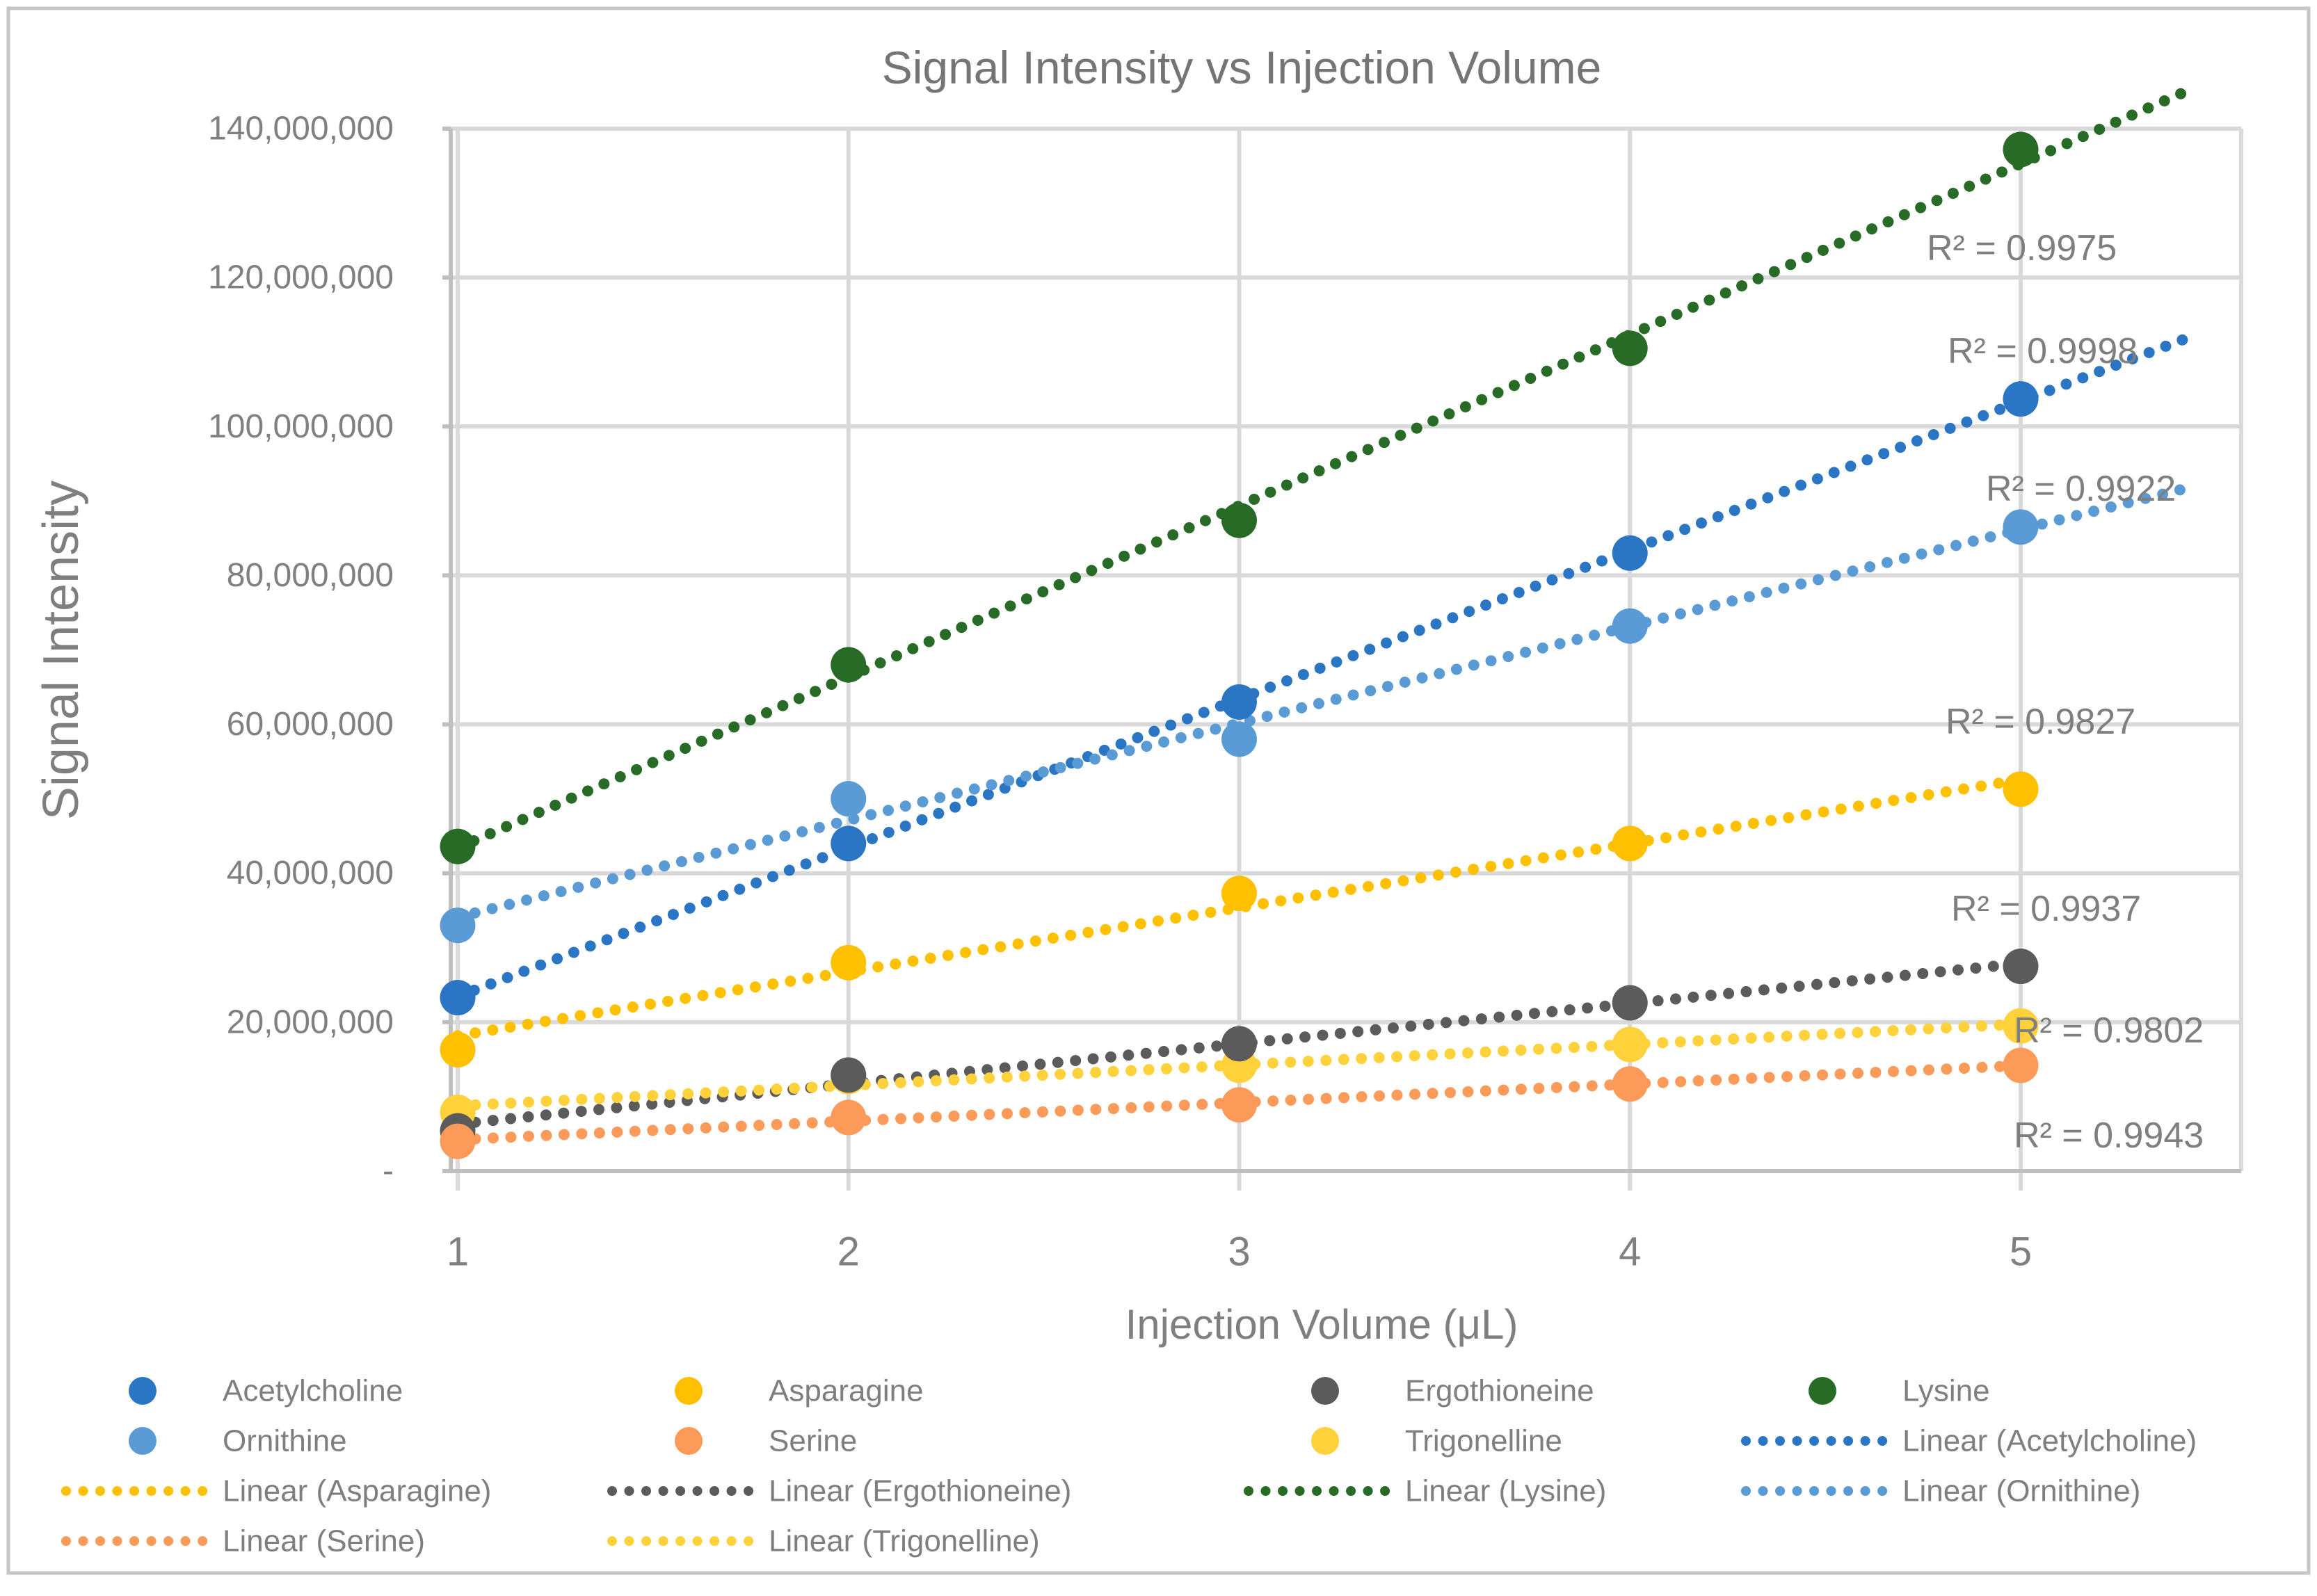 The height and width of the screenshot is (1596, 2317). I want to click on chart-title: Signal Intensity vs Injection Volume, so click(1242, 67).